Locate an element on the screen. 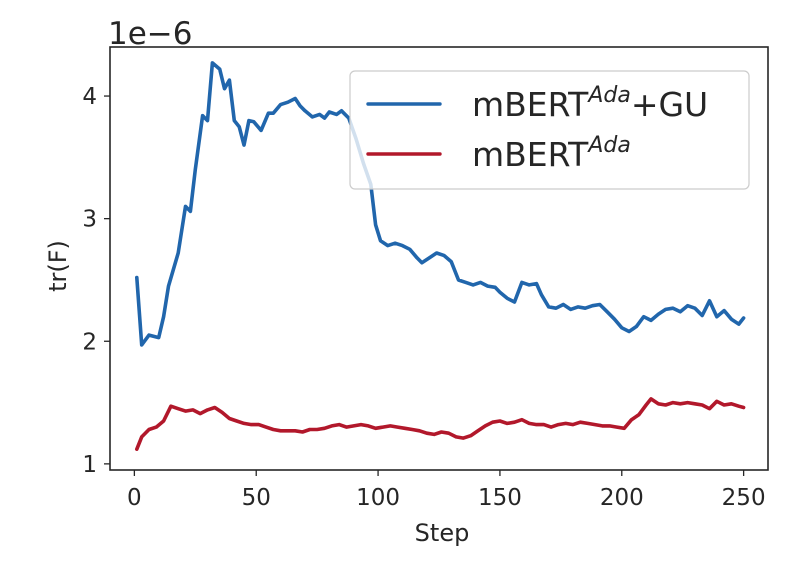  x-tick-label: 200 is located at coordinates (622, 498).